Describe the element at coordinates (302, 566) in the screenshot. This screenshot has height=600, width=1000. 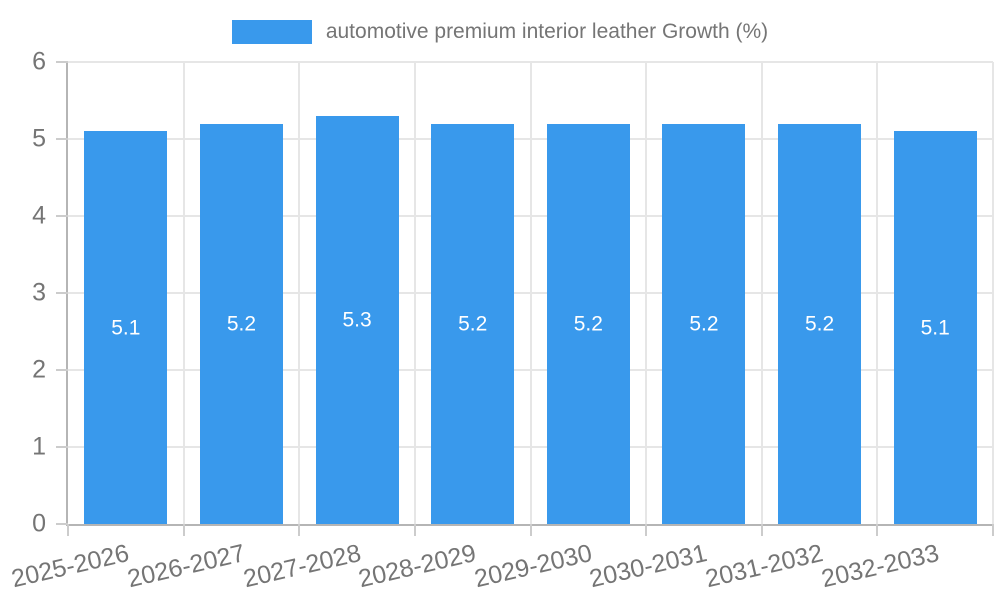
I see `x-tick-label: 2027-2028` at that location.